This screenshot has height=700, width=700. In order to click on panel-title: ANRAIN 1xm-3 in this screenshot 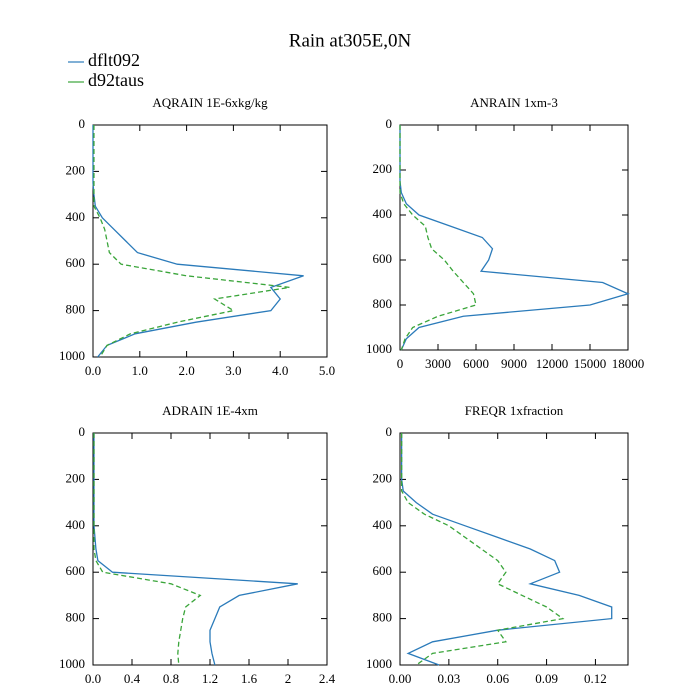, I will do `click(514, 102)`.